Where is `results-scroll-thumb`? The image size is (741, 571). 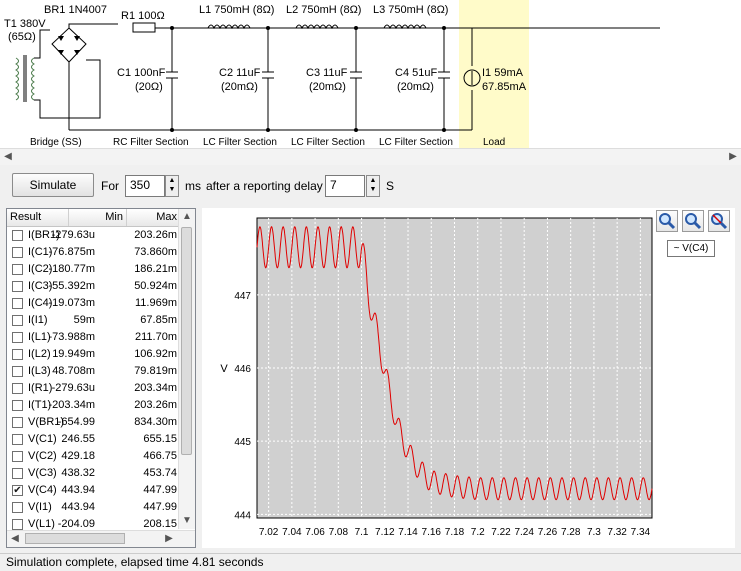 results-scroll-thumb is located at coordinates (186, 341).